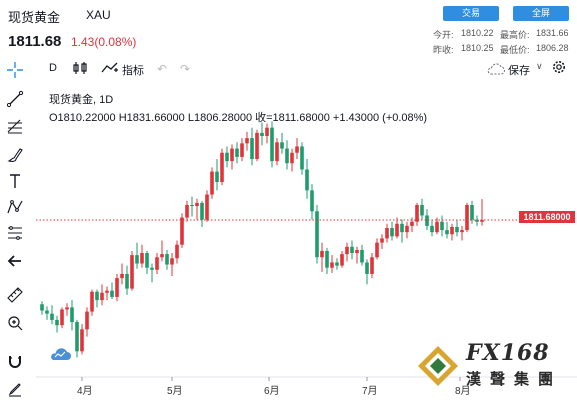 Image resolution: width=577 pixels, height=400 pixels. I want to click on instrument-title: 现货黄金, so click(34, 17).